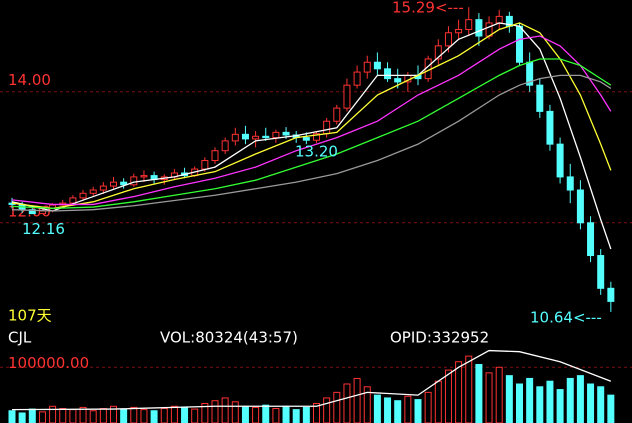 This screenshot has width=632, height=423. I want to click on price-annotation: 13.20, so click(316, 152).